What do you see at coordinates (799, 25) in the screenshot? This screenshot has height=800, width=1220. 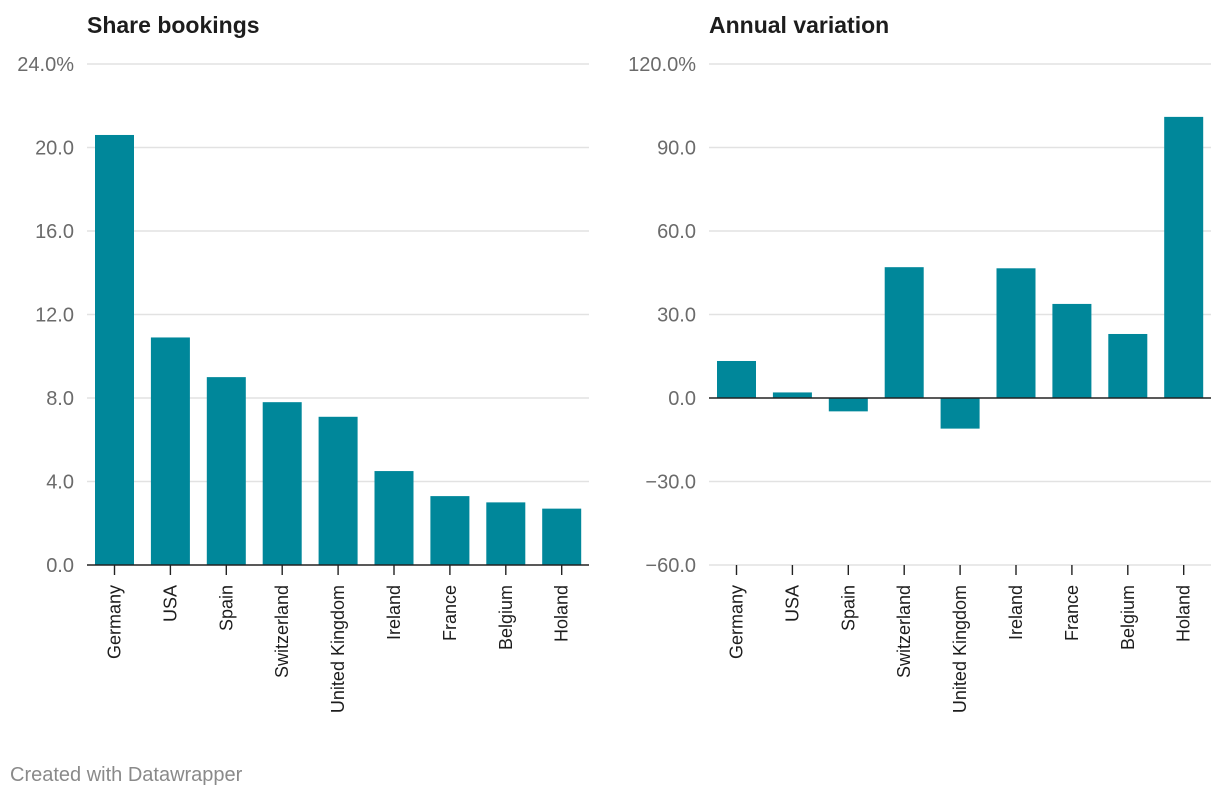 I see `chart-title: Annual variation` at bounding box center [799, 25].